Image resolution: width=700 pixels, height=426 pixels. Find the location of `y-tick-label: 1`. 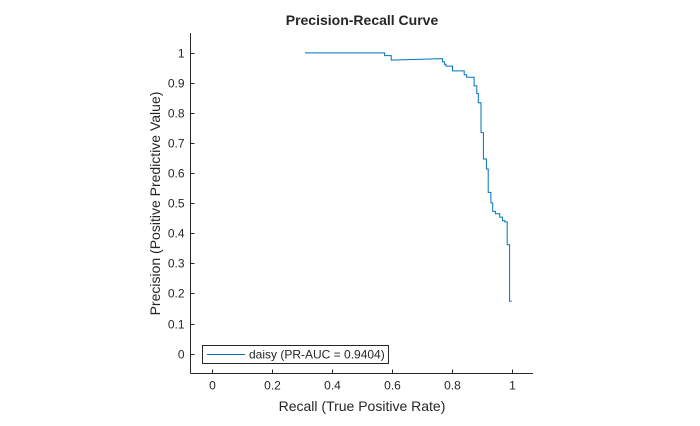

y-tick-label: 1 is located at coordinates (181, 54).